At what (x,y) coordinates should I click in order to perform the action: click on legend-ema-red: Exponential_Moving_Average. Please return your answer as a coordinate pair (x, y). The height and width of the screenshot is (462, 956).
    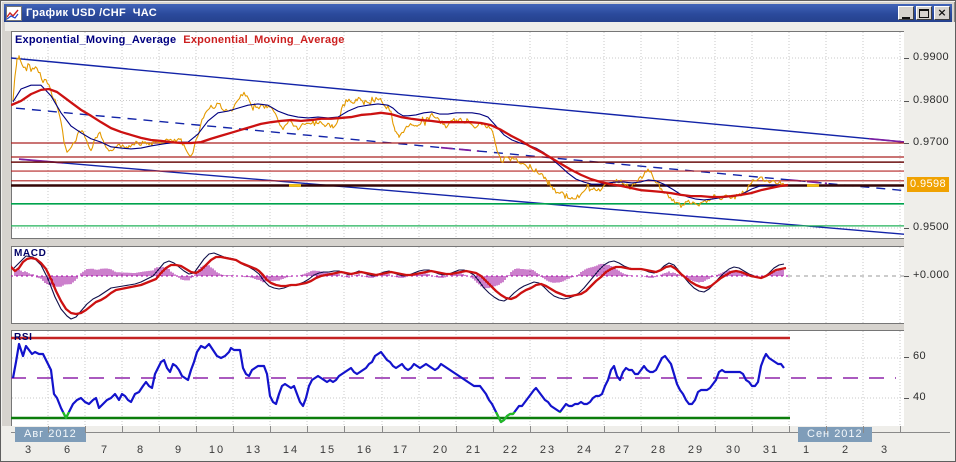
    Looking at the image, I should click on (264, 40).